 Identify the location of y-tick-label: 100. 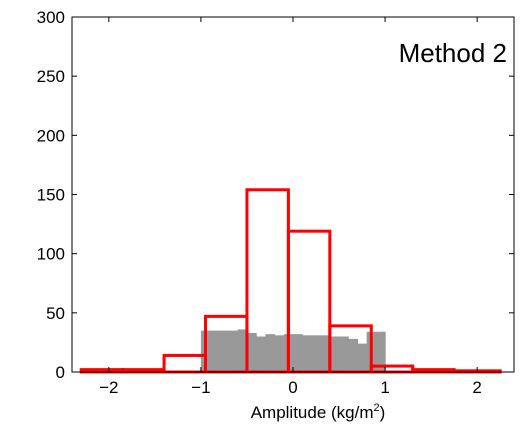
(51, 254).